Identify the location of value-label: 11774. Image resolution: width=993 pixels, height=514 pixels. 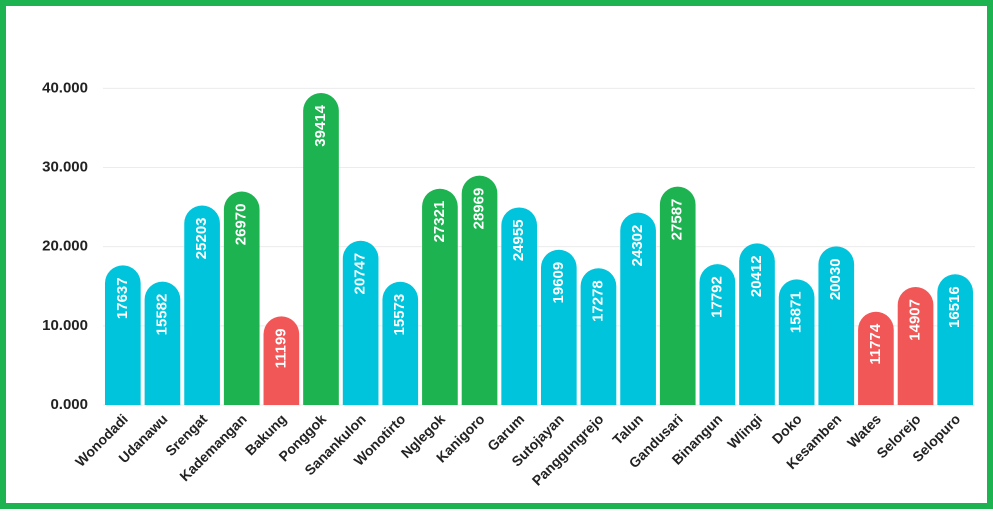
(875, 344).